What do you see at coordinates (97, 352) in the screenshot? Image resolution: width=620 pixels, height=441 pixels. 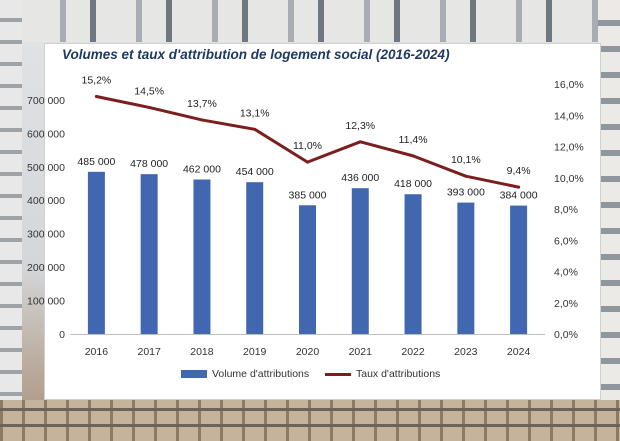 I see `x-tick-label: 2016` at bounding box center [97, 352].